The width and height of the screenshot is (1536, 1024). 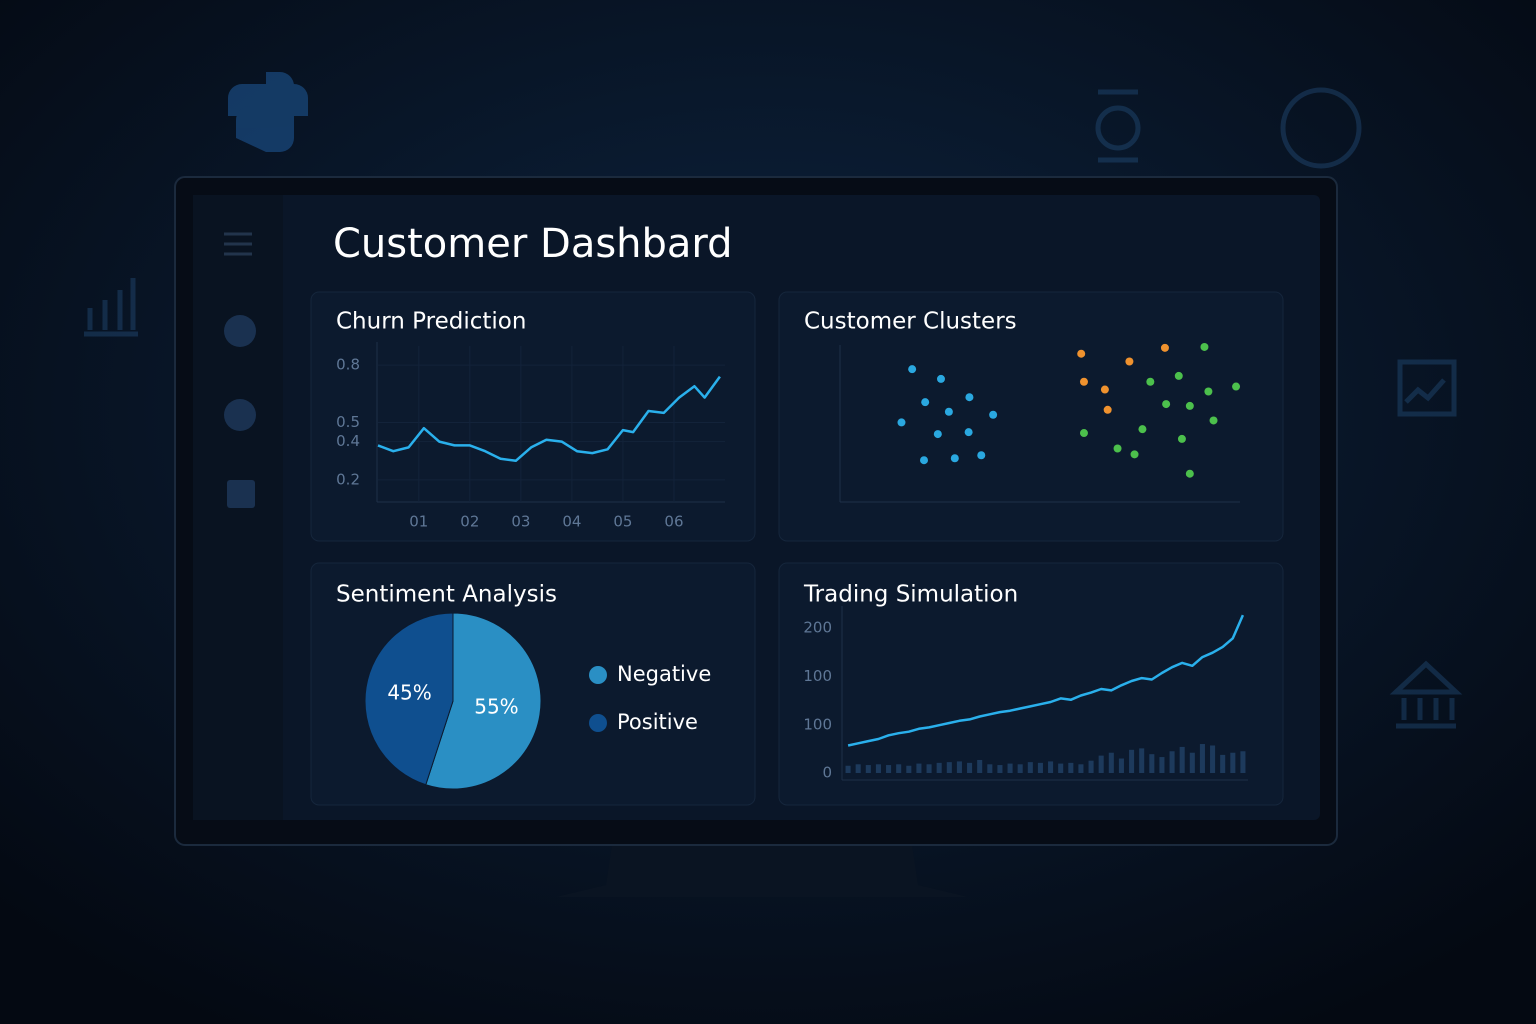 I want to click on x-tick-label: 04, so click(x=571, y=522).